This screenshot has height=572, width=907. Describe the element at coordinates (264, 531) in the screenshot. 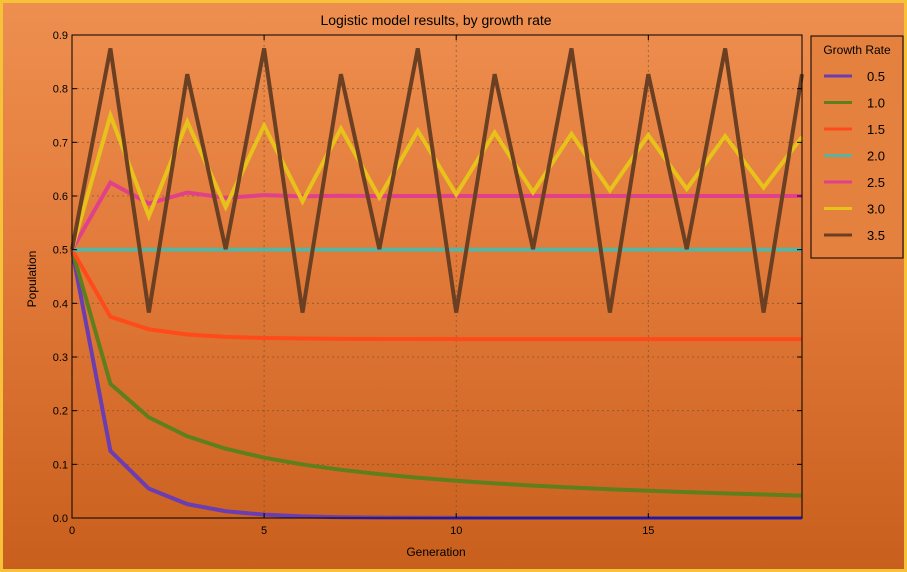

I see `x-tick-label: 5` at that location.